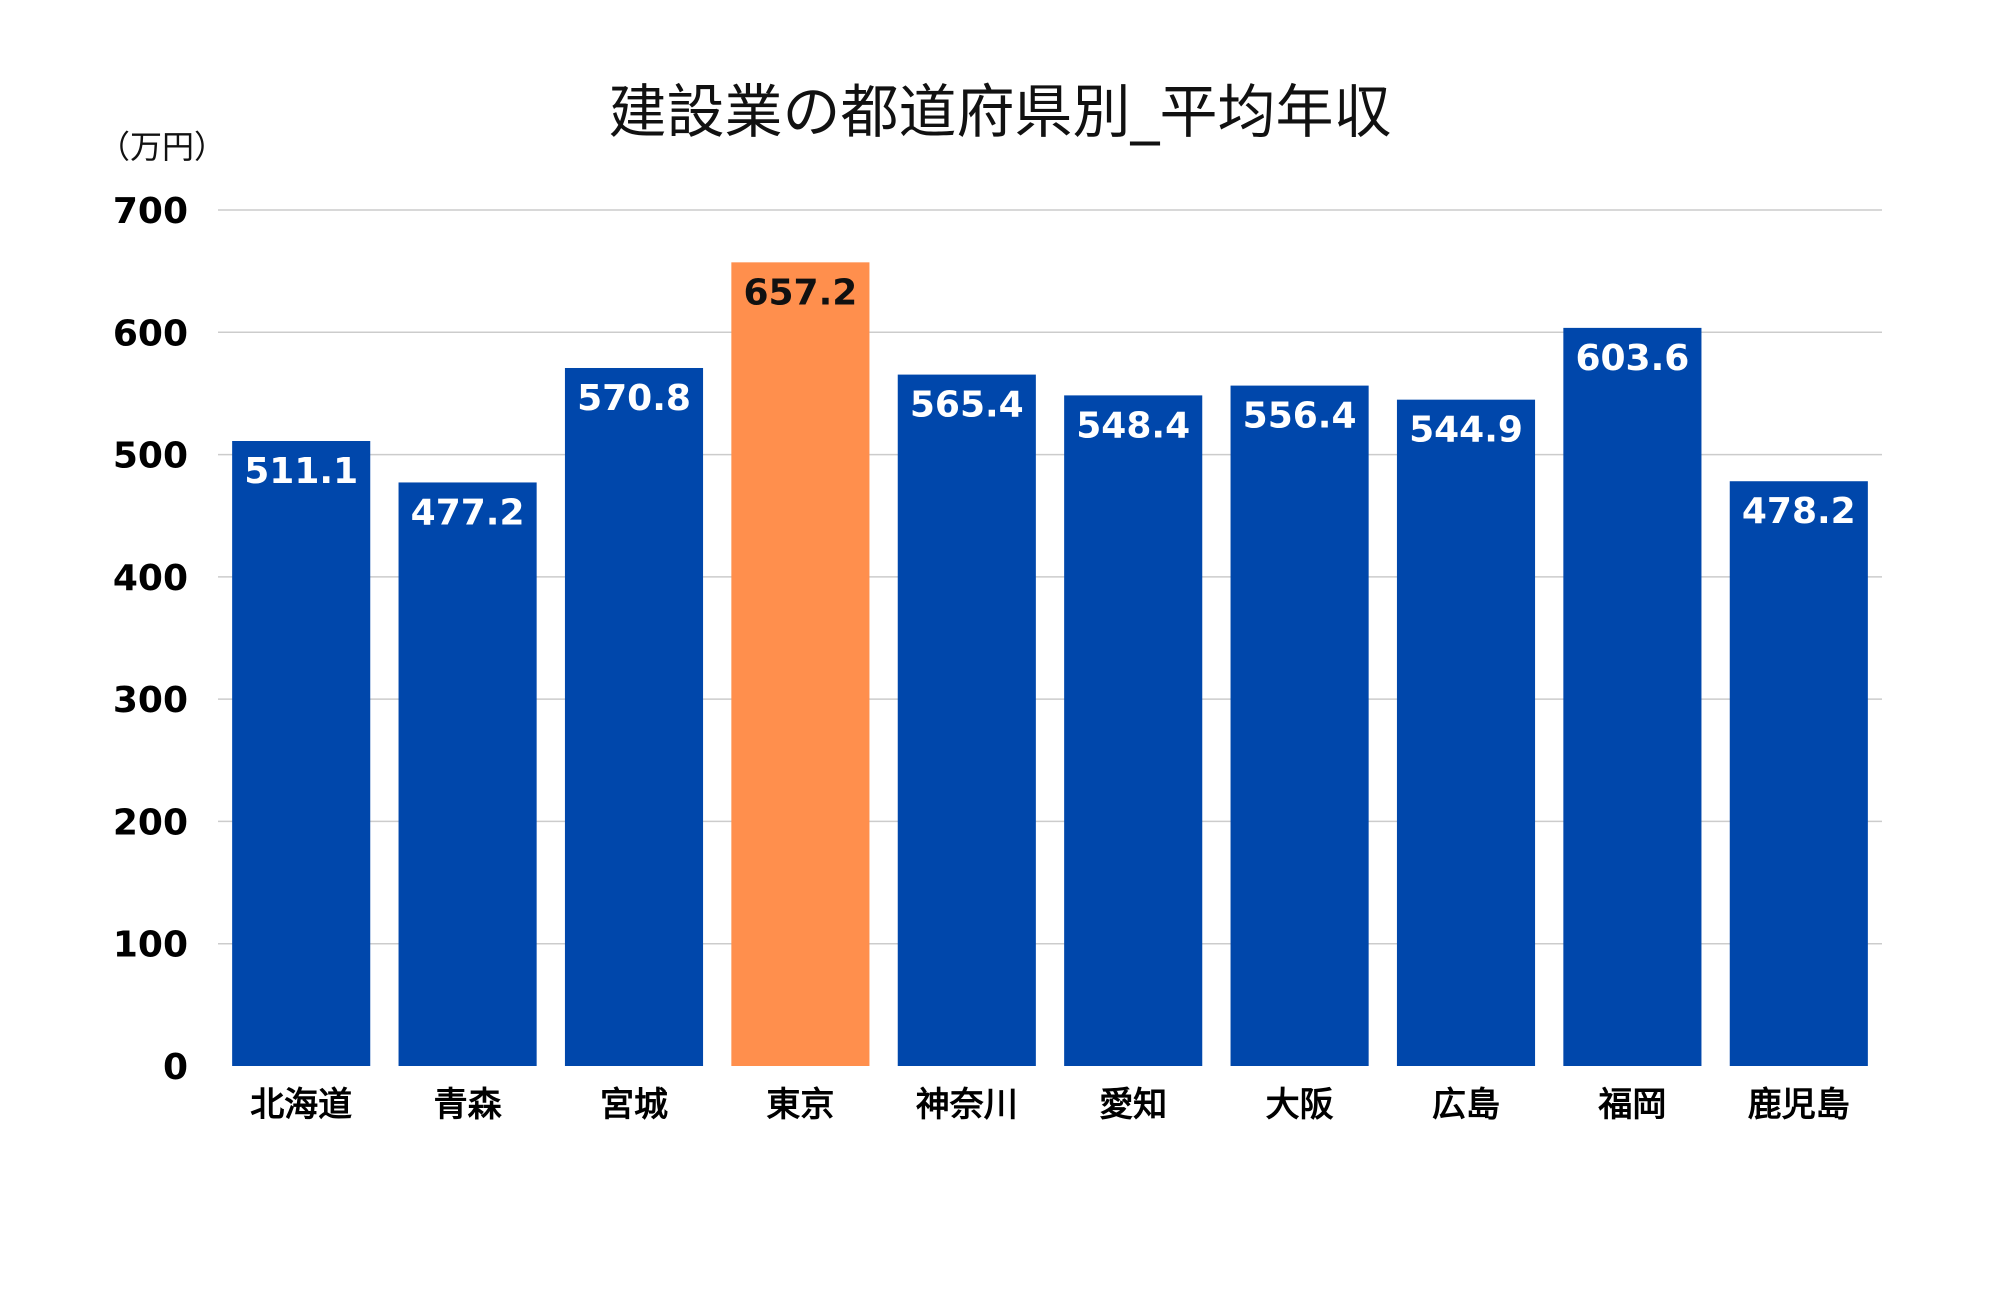  Describe the element at coordinates (150, 333) in the screenshot. I see `y-tick-label-600: 600` at that location.